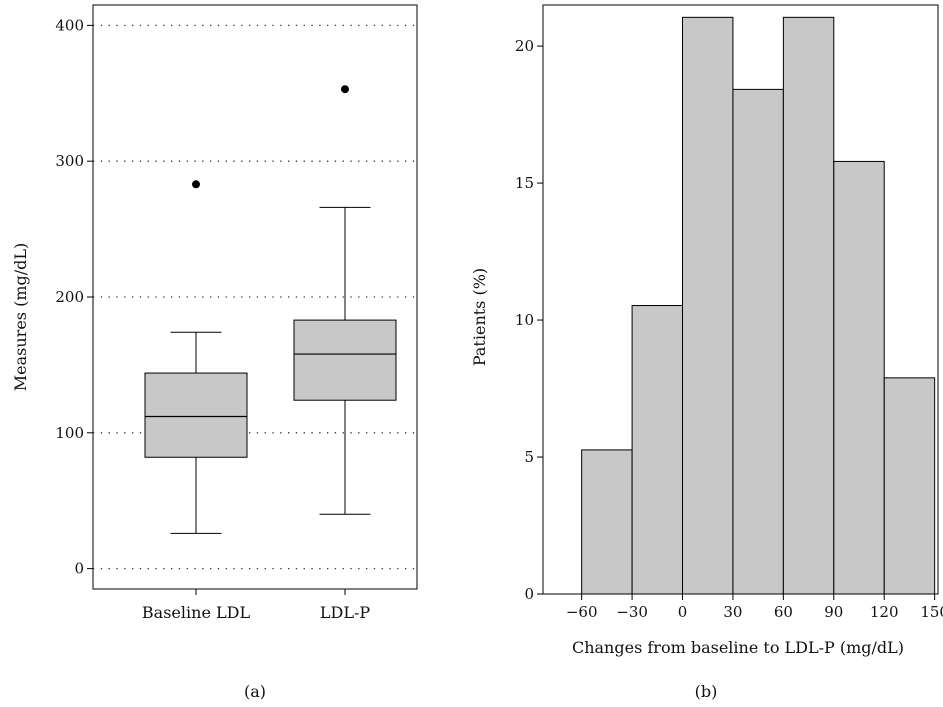  What do you see at coordinates (706, 691) in the screenshot?
I see `panel-label-b: (b)` at bounding box center [706, 691].